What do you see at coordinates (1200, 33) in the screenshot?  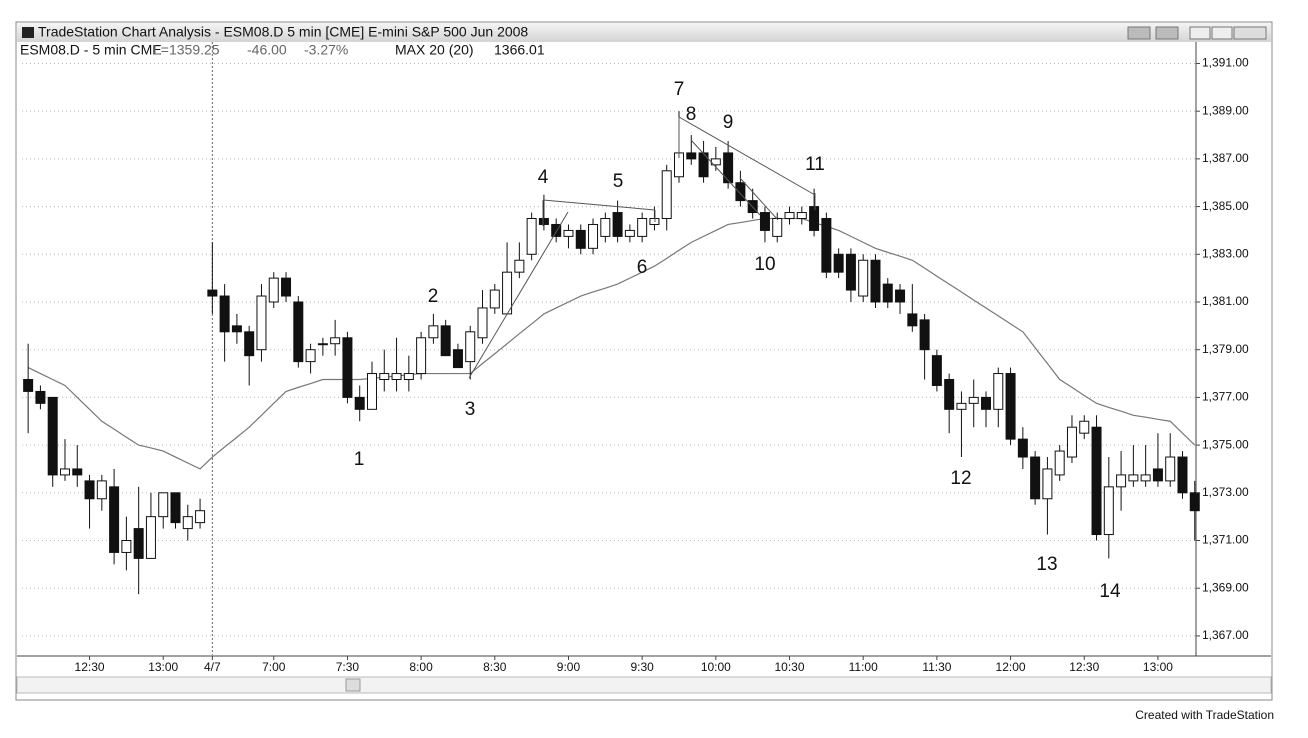 I see `minimize-button` at bounding box center [1200, 33].